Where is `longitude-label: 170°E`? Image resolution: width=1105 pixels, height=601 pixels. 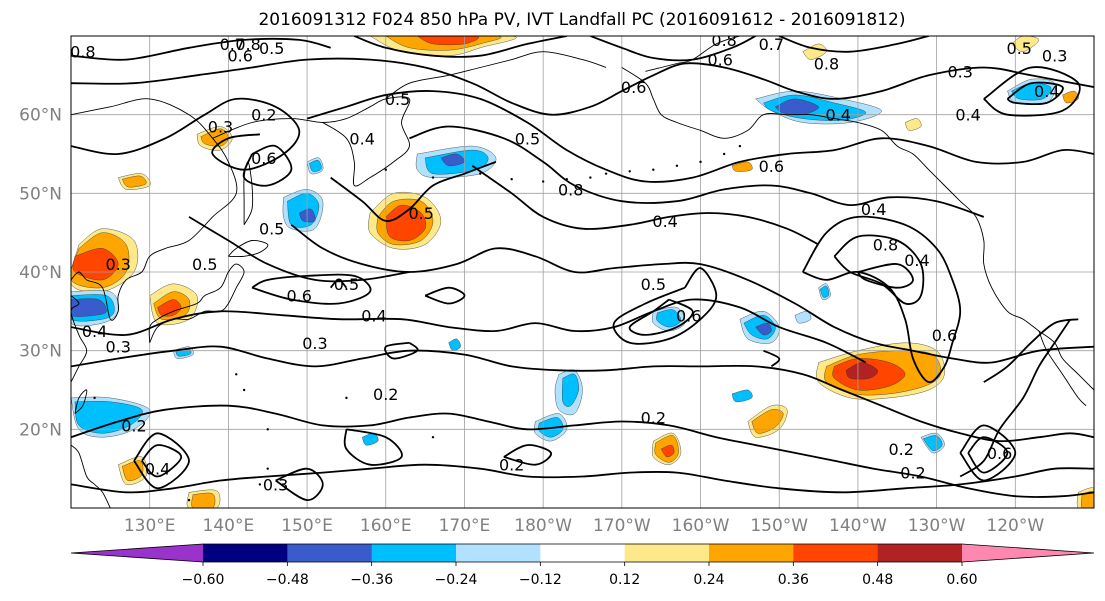 longitude-label: 170°E is located at coordinates (465, 526).